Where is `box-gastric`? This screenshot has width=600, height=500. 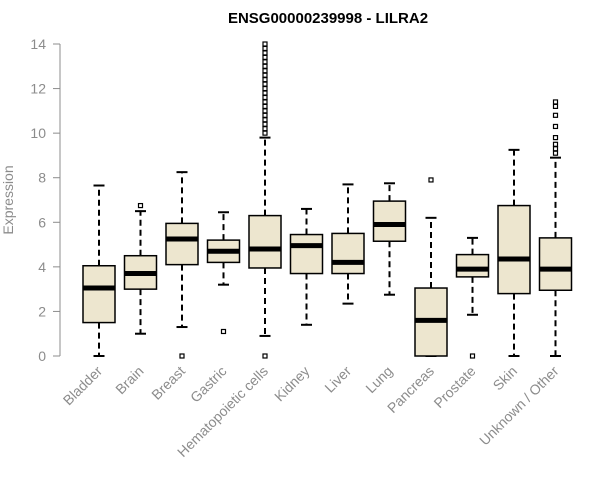 box-gastric is located at coordinates (223, 273).